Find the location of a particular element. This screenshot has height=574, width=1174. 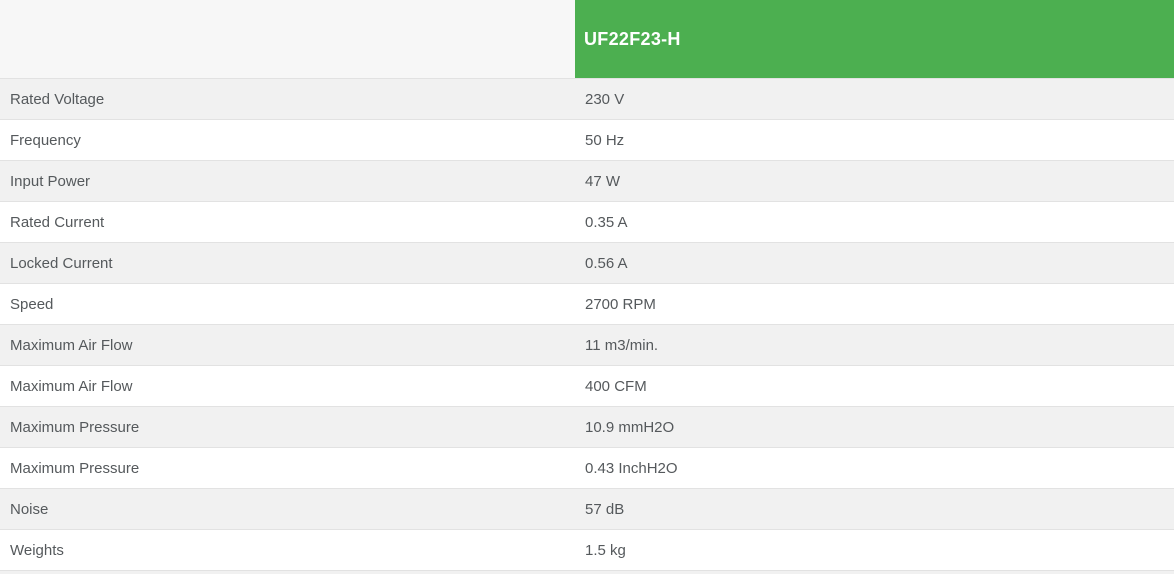

spec-value: 0.56 A is located at coordinates (606, 263).